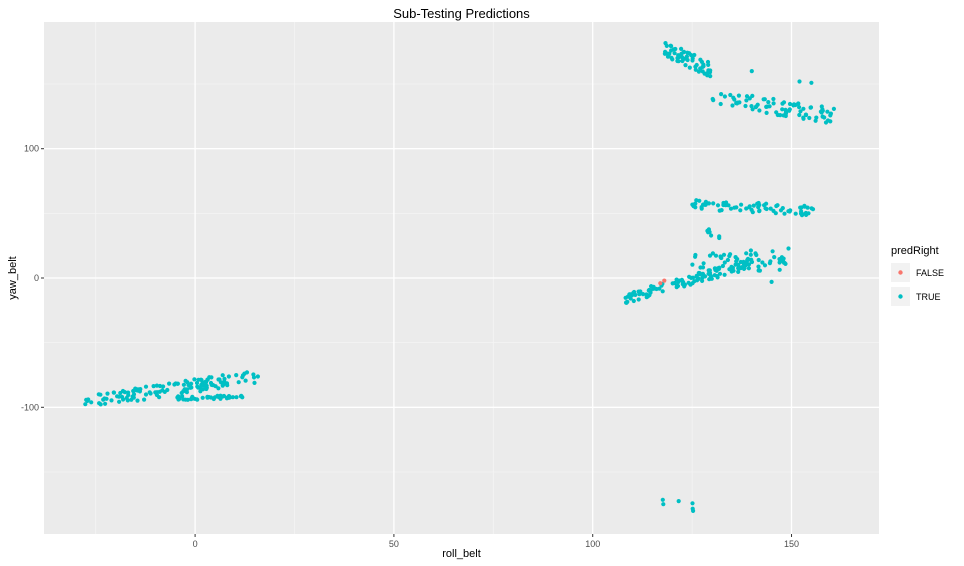  What do you see at coordinates (31, 149) in the screenshot?
I see `y-tick-label: 100` at bounding box center [31, 149].